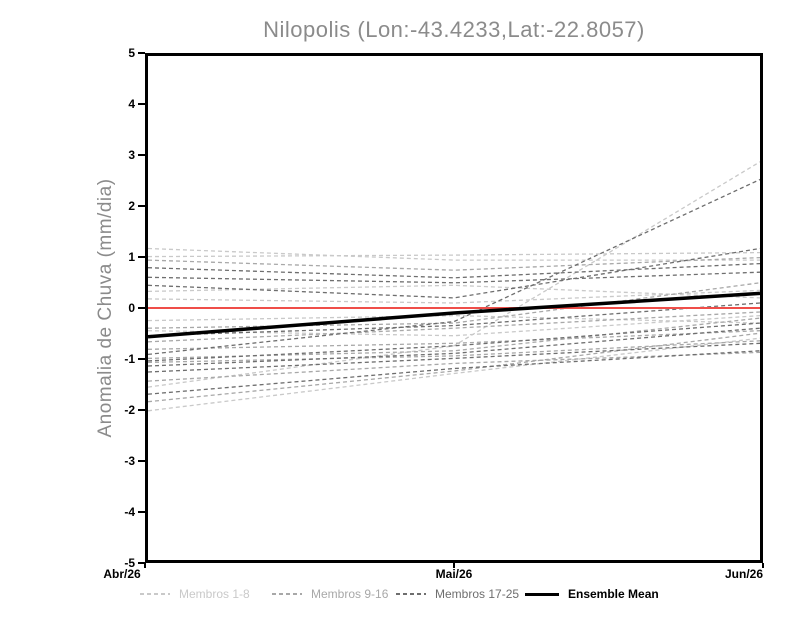 This screenshot has width=800, height=618. I want to click on legend-label: Membros 17-25, so click(477, 594).